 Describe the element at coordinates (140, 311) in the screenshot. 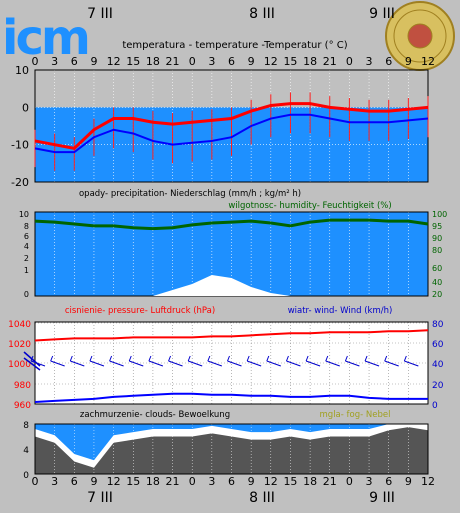

I see `pressure-title: cisnienie- pressure- Luftdruck (hPa)` at that location.